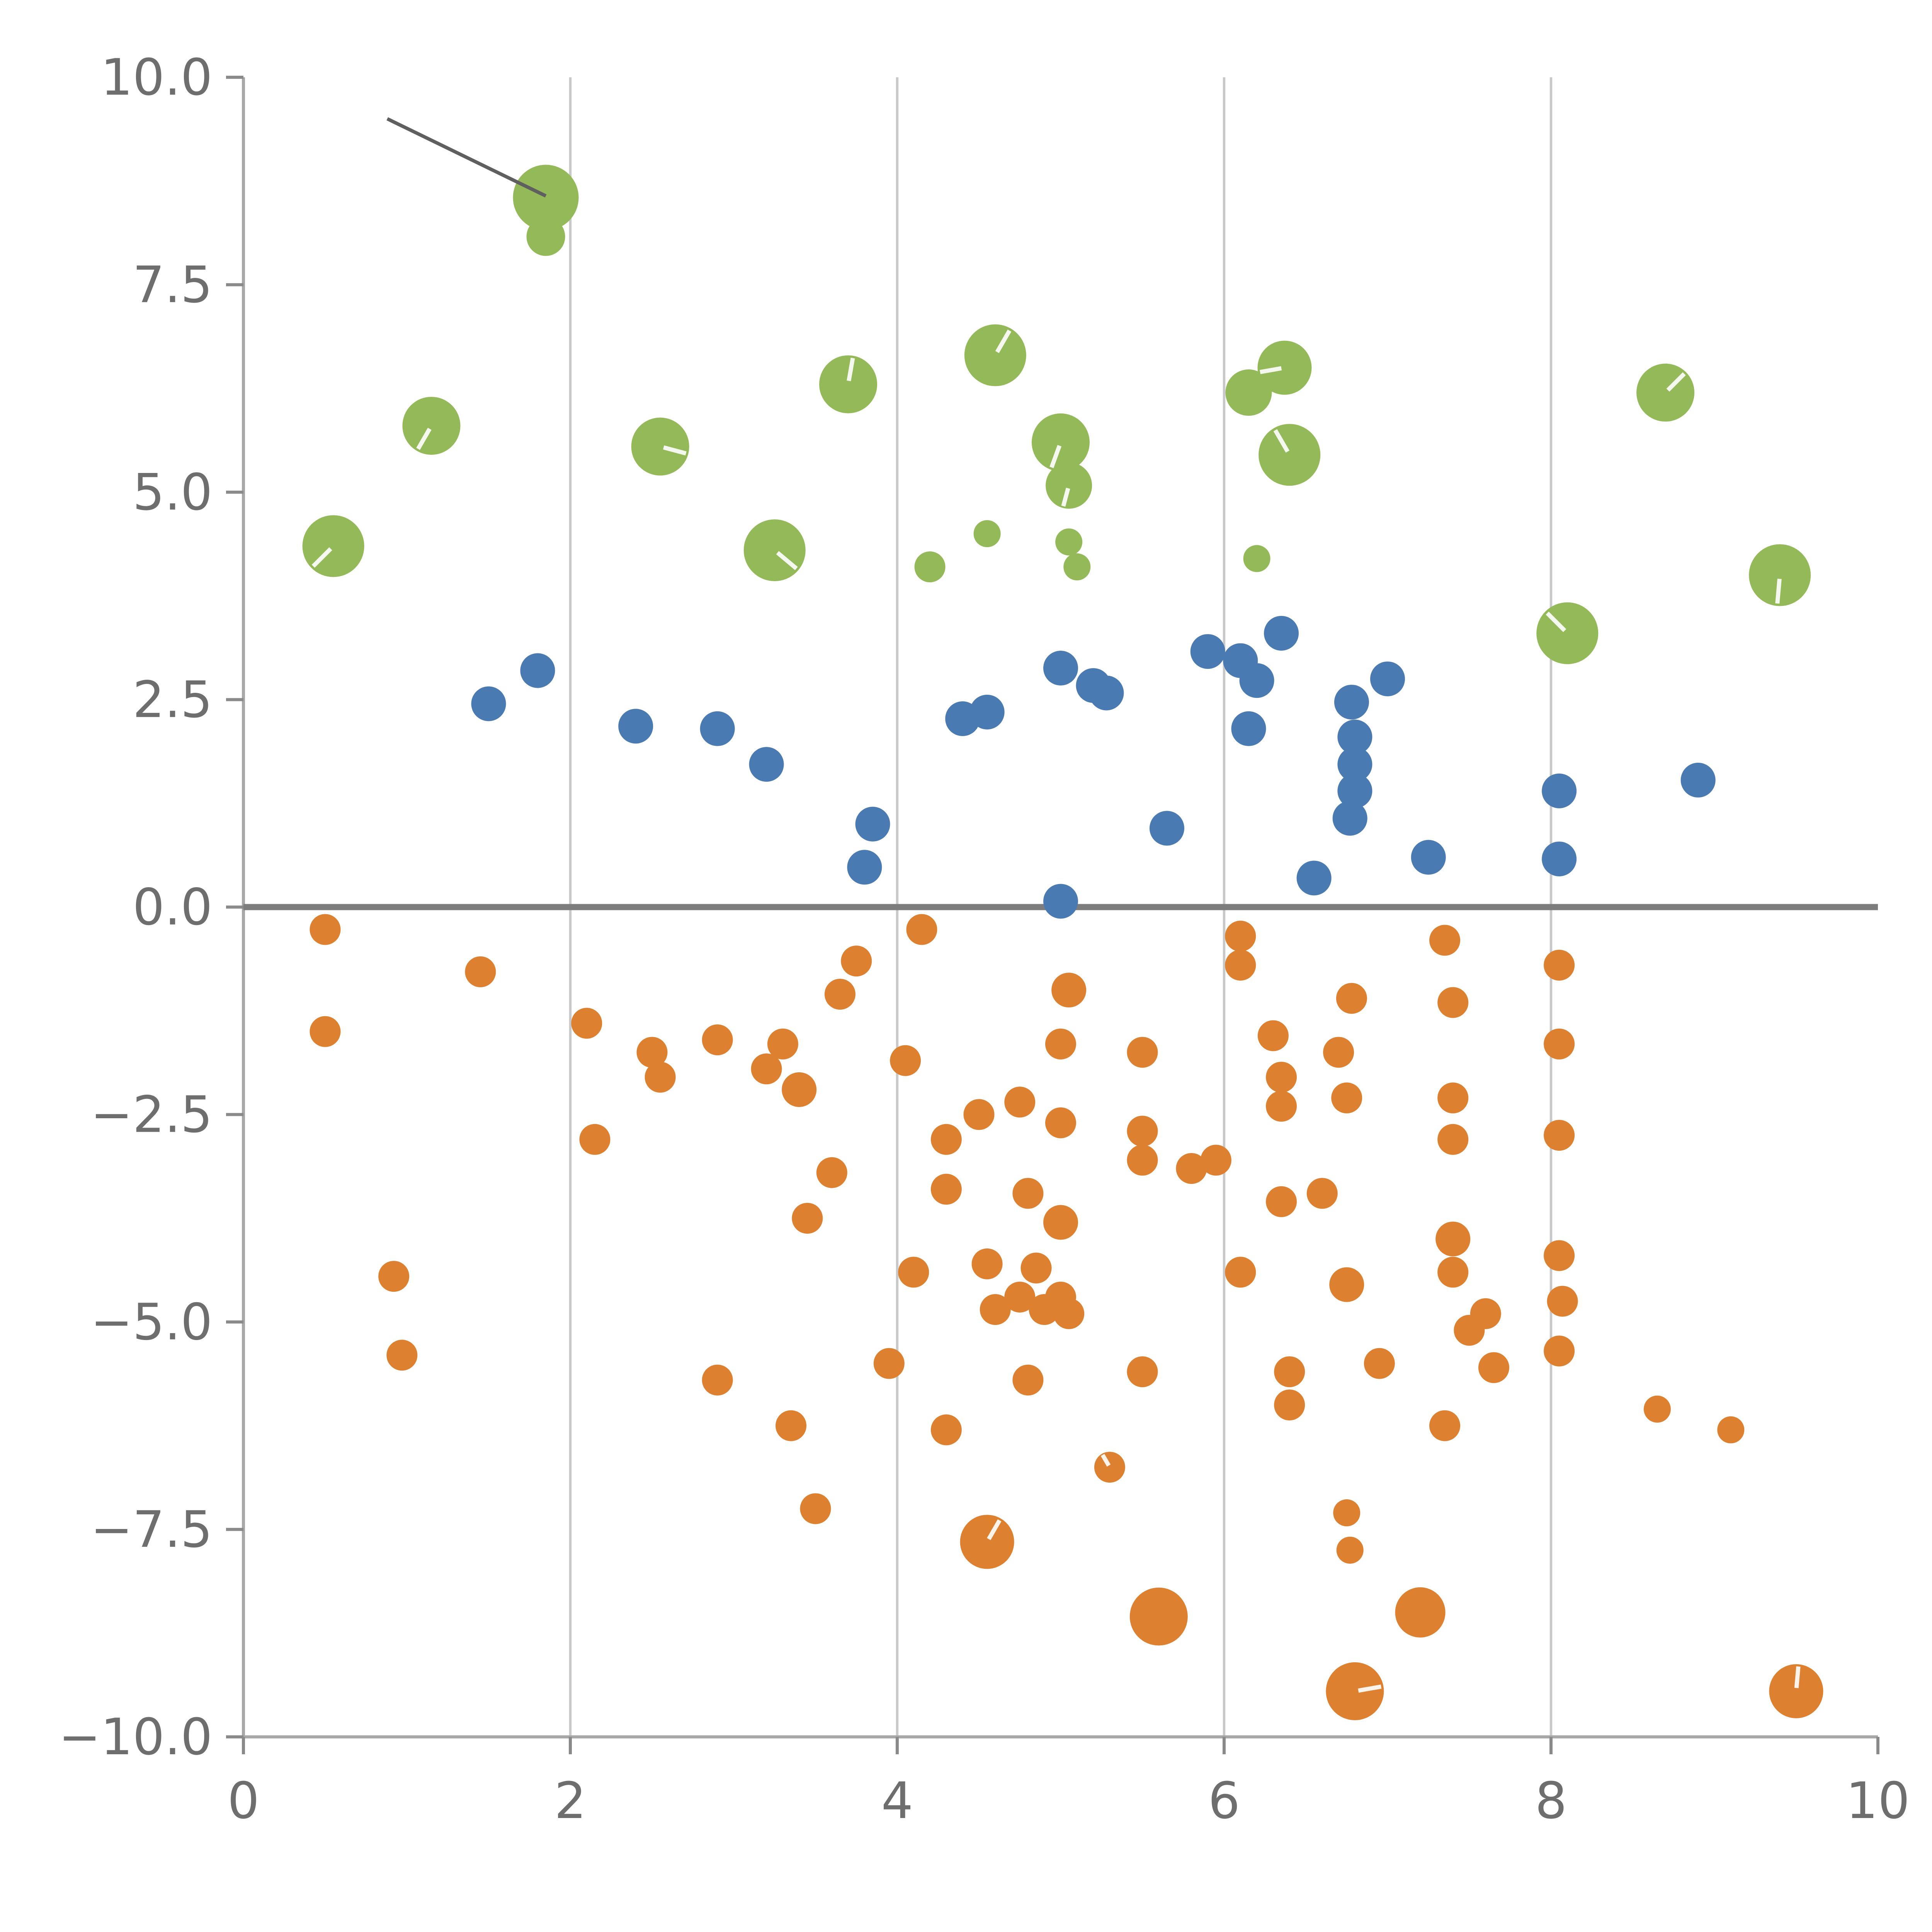 The width and height of the screenshot is (1932, 1932). Describe the element at coordinates (467, 158) in the screenshot. I see `annotation-line` at that location.